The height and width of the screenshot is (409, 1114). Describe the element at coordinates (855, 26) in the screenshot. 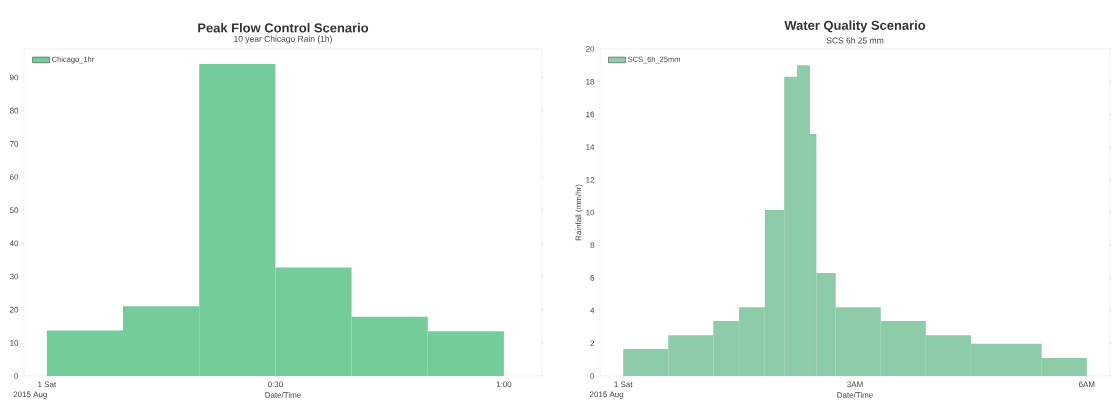

I see `chart-title: Water Quality Scenario` at that location.